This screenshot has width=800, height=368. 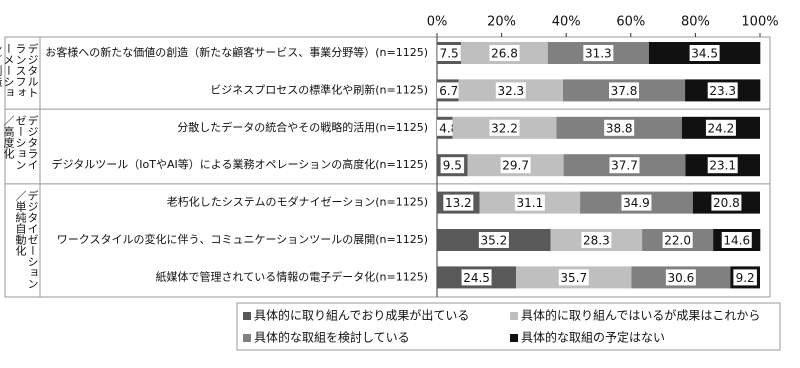 I want to click on value-label: 13.2, so click(x=458, y=203).